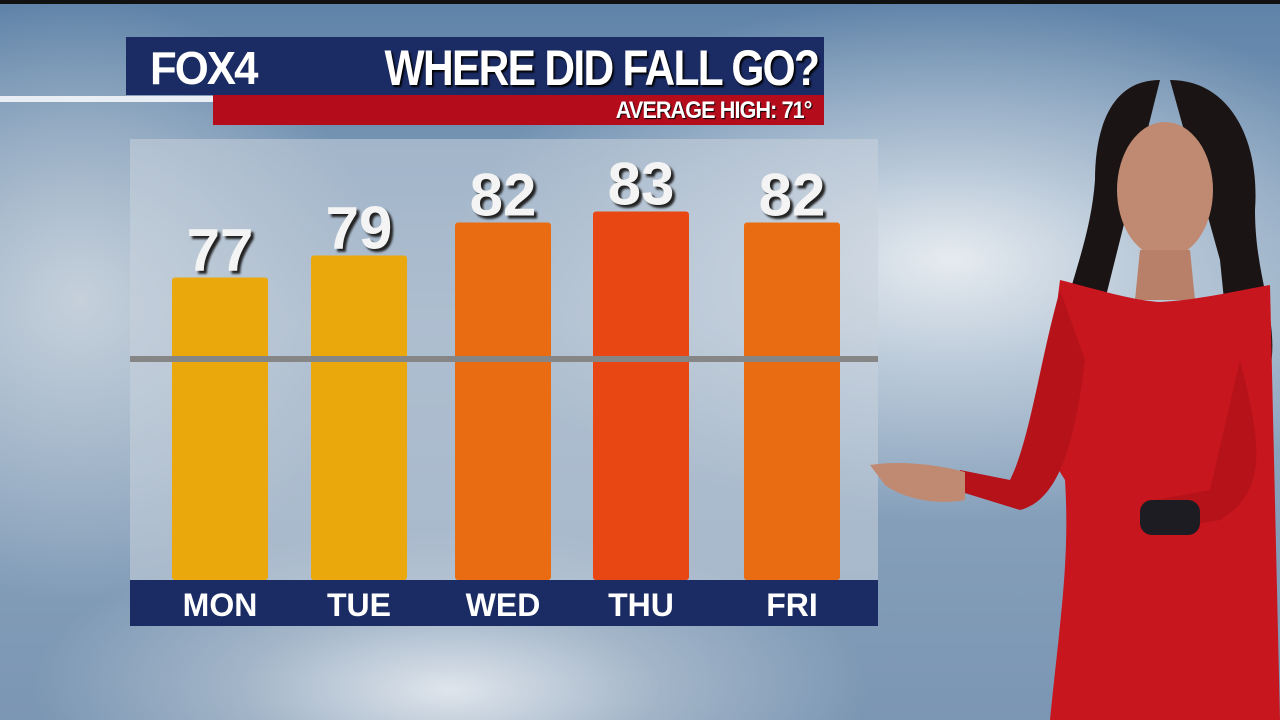 Image resolution: width=1280 pixels, height=720 pixels. What do you see at coordinates (641, 605) in the screenshot?
I see `day-label: THU` at bounding box center [641, 605].